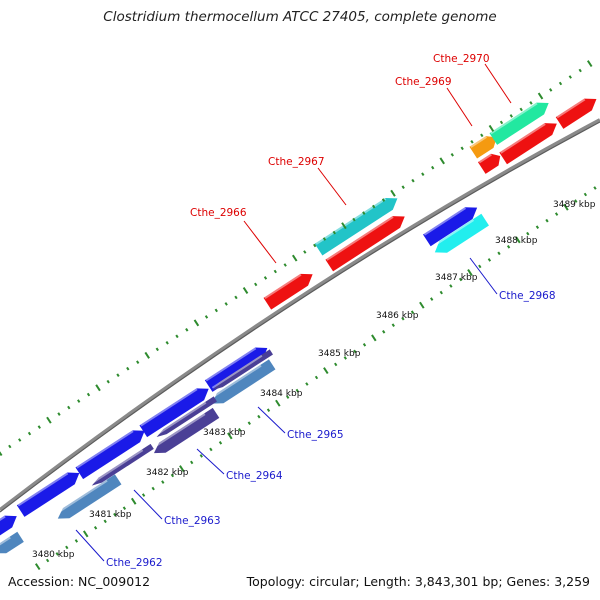 The height and width of the screenshot is (600, 600). Describe the element at coordinates (288, 291) in the screenshot. I see `gene-arrow-13-body` at that location.